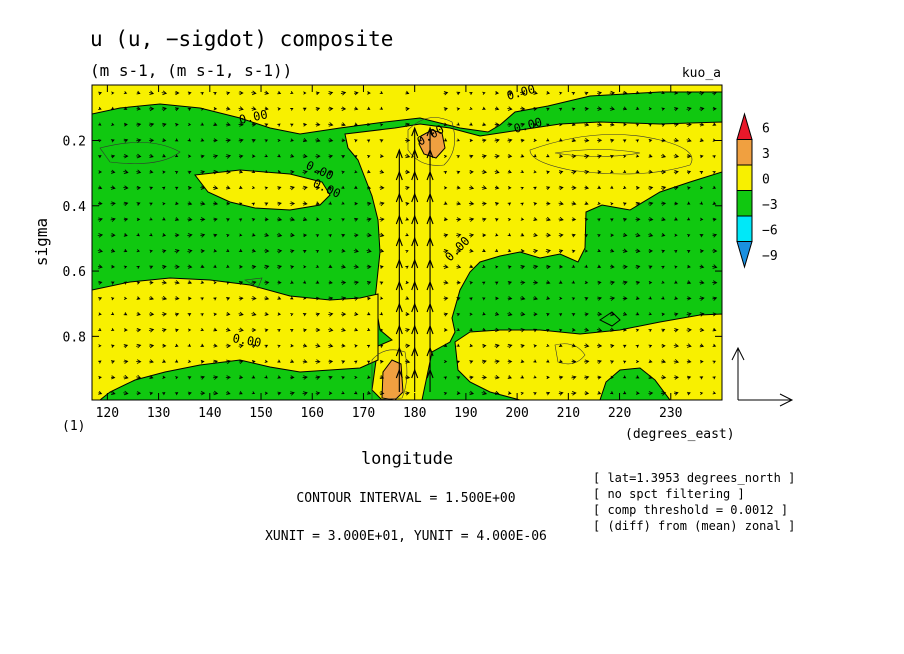 This screenshot has height=654, width=904. I want to click on colorbar-top-triangle, so click(744, 126).